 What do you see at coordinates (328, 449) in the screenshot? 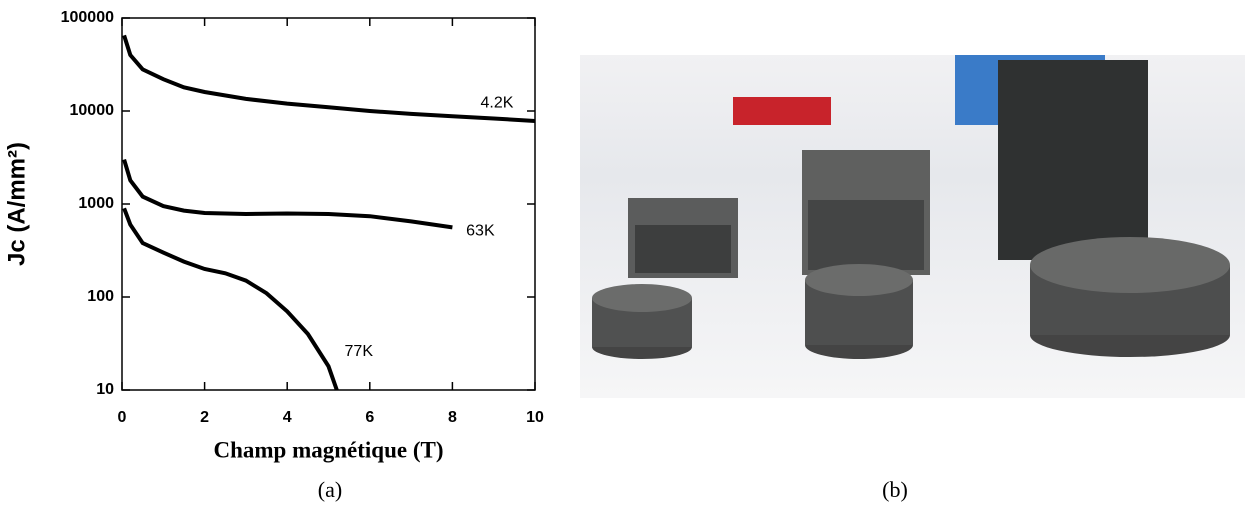
I see `x-axis-label: Champ magnétique (T)` at bounding box center [328, 449].